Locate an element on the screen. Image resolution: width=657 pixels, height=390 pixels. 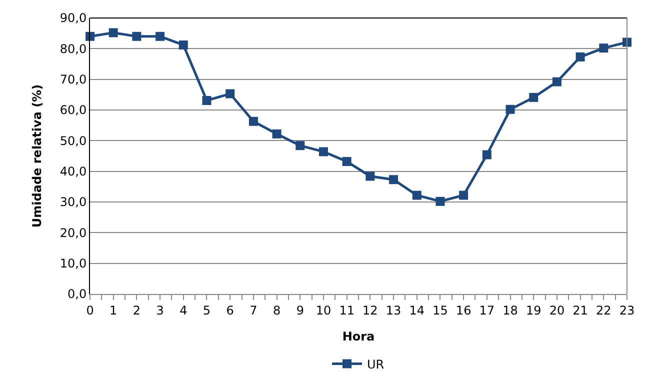
y-axis-title: Umidade relativa (%) is located at coordinates (37, 156).